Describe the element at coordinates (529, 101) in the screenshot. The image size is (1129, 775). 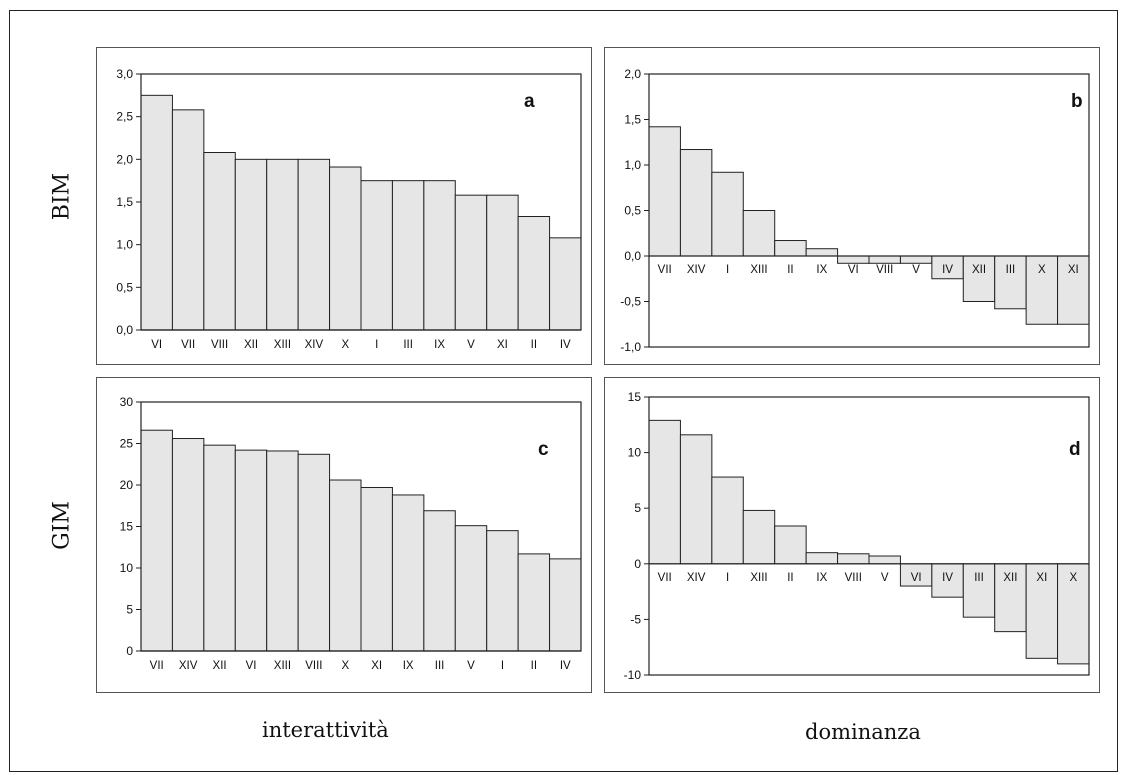
I see `panel-letter: a` at that location.